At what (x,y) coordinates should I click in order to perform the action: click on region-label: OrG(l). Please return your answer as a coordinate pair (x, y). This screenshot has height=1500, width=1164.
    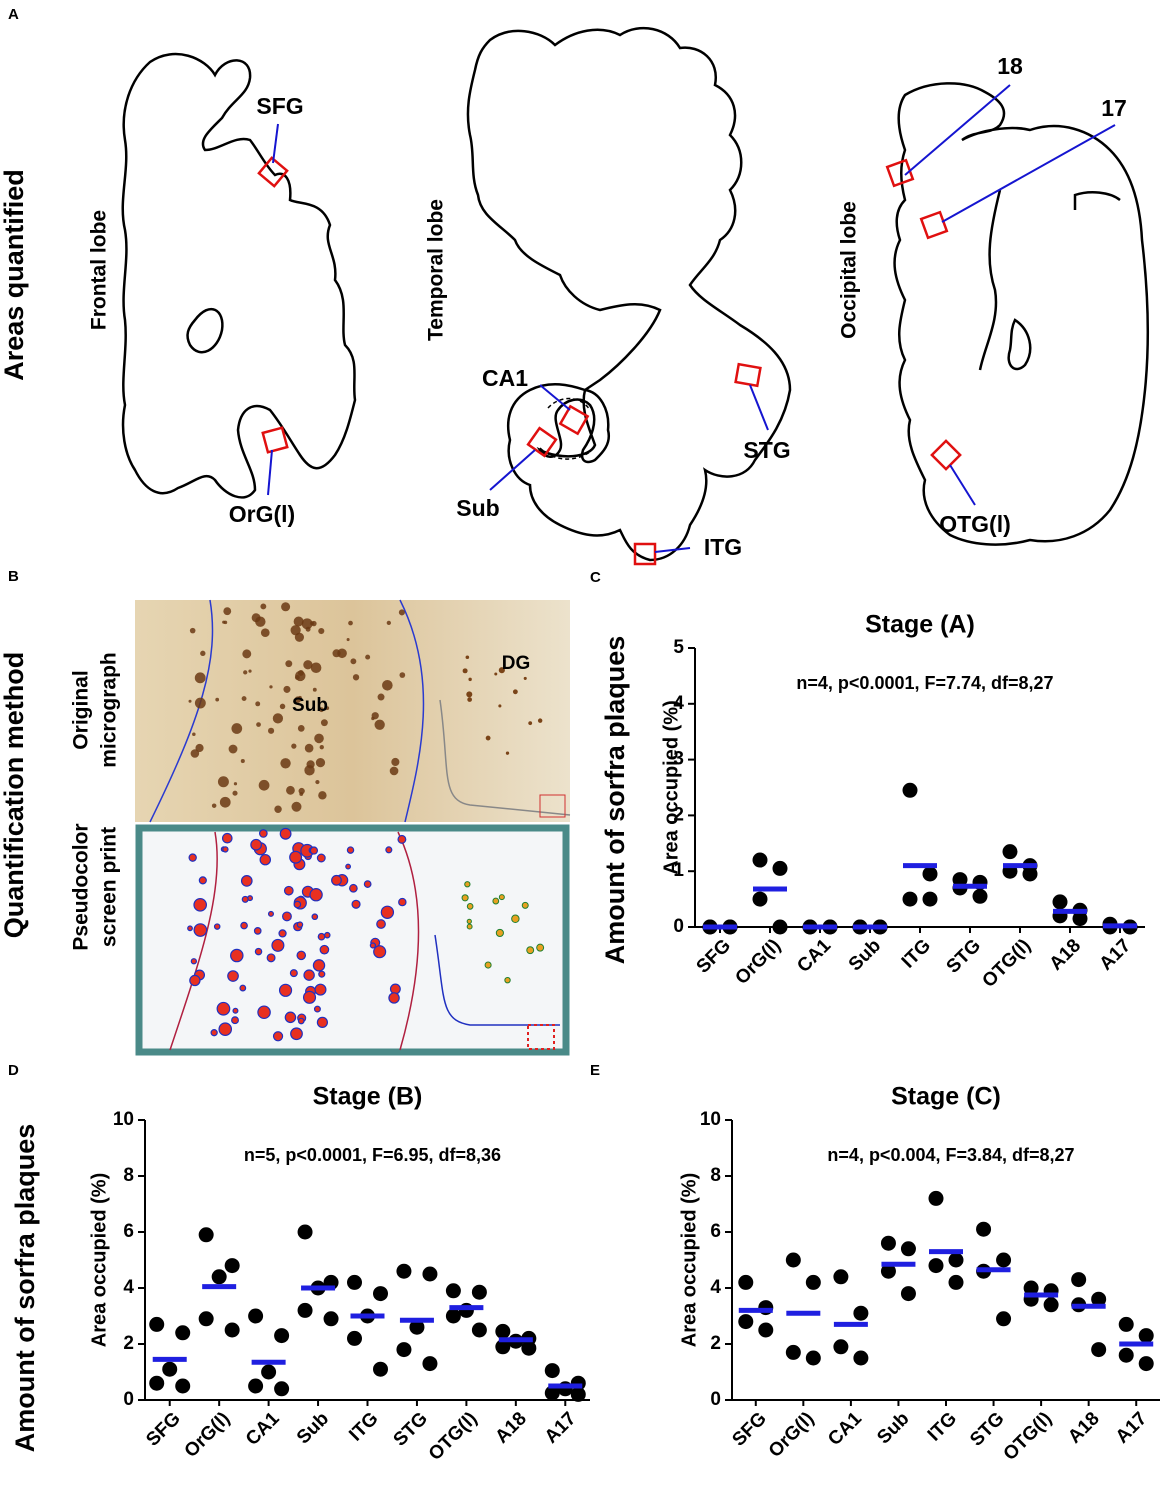
    Looking at the image, I should click on (262, 514).